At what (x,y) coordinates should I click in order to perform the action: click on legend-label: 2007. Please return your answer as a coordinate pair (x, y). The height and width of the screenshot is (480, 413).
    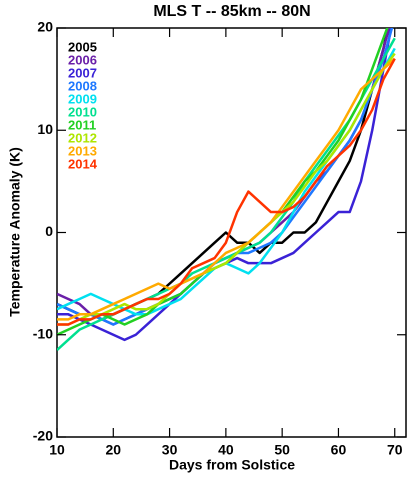
    Looking at the image, I should click on (82, 72).